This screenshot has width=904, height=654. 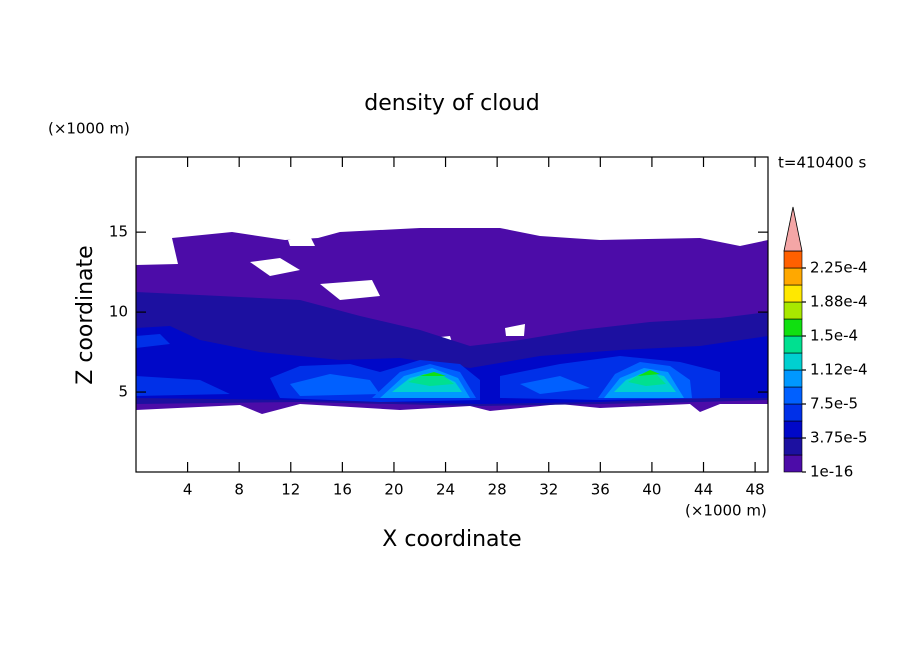 I want to click on colorbar-tick-label: 3.75e-5, so click(x=839, y=438).